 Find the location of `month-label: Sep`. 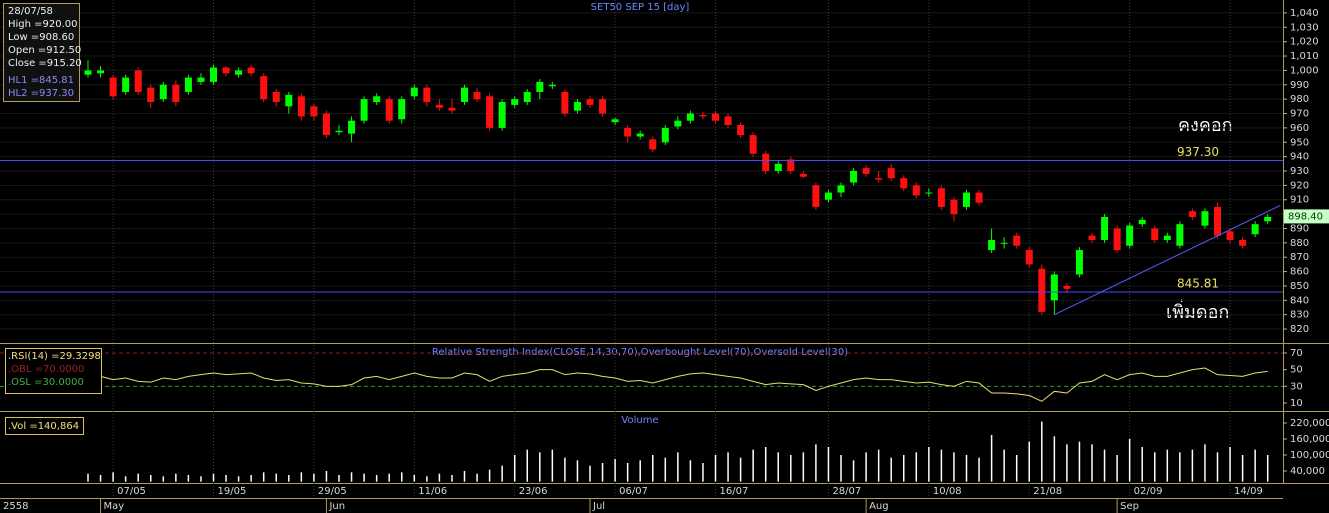

month-label: Sep is located at coordinates (1129, 506).